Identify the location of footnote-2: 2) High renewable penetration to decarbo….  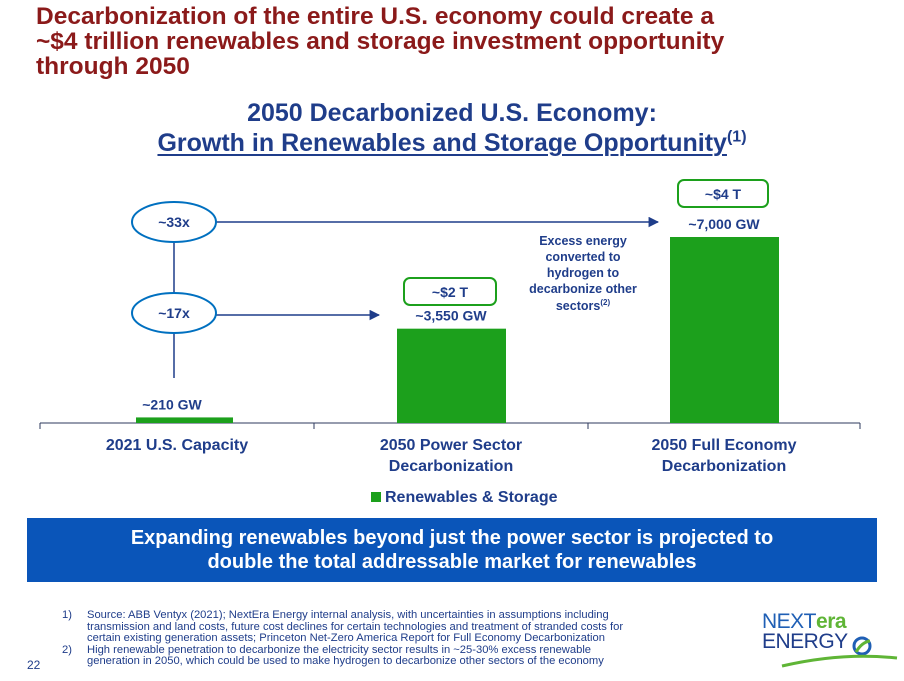
(402, 655).